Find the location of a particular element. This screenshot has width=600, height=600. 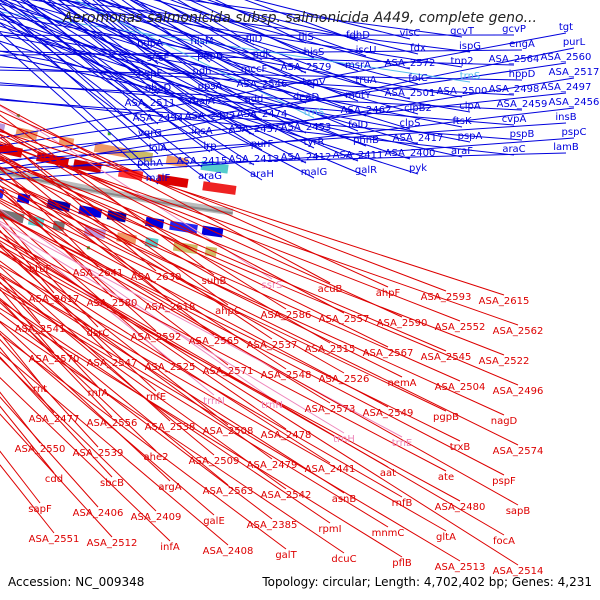

reverse-gene-label: ahe2 is located at coordinates (156, 457).